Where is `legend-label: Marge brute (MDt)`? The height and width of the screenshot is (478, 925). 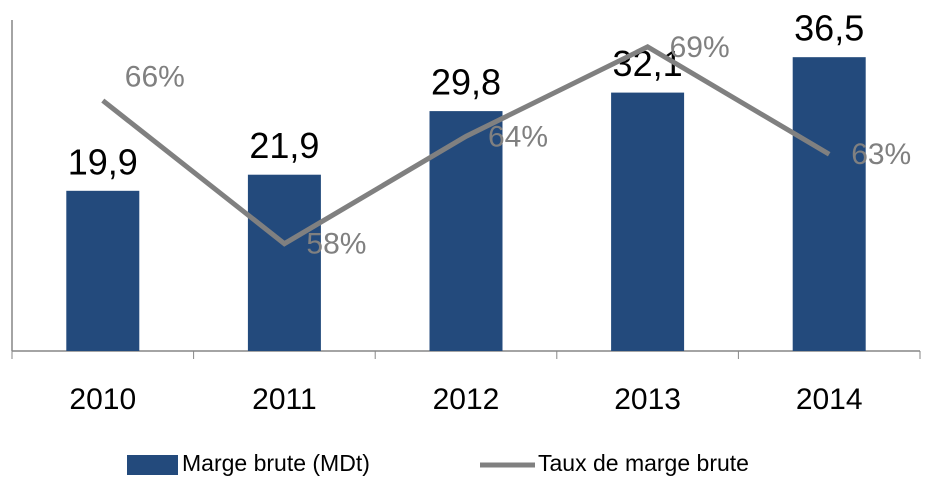 legend-label: Marge brute (MDt) is located at coordinates (276, 463).